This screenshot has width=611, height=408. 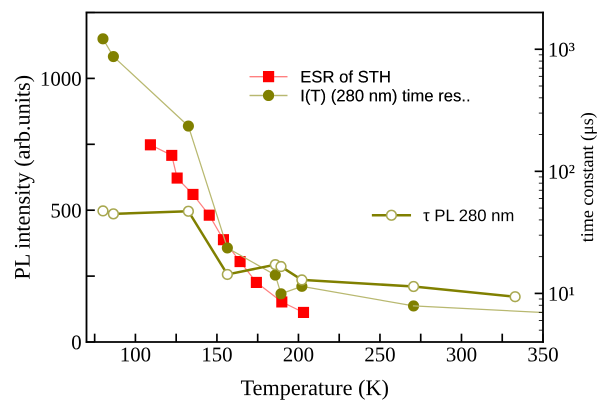 What do you see at coordinates (346, 76) in the screenshot?
I see `legend-label: ESR of STH` at bounding box center [346, 76].